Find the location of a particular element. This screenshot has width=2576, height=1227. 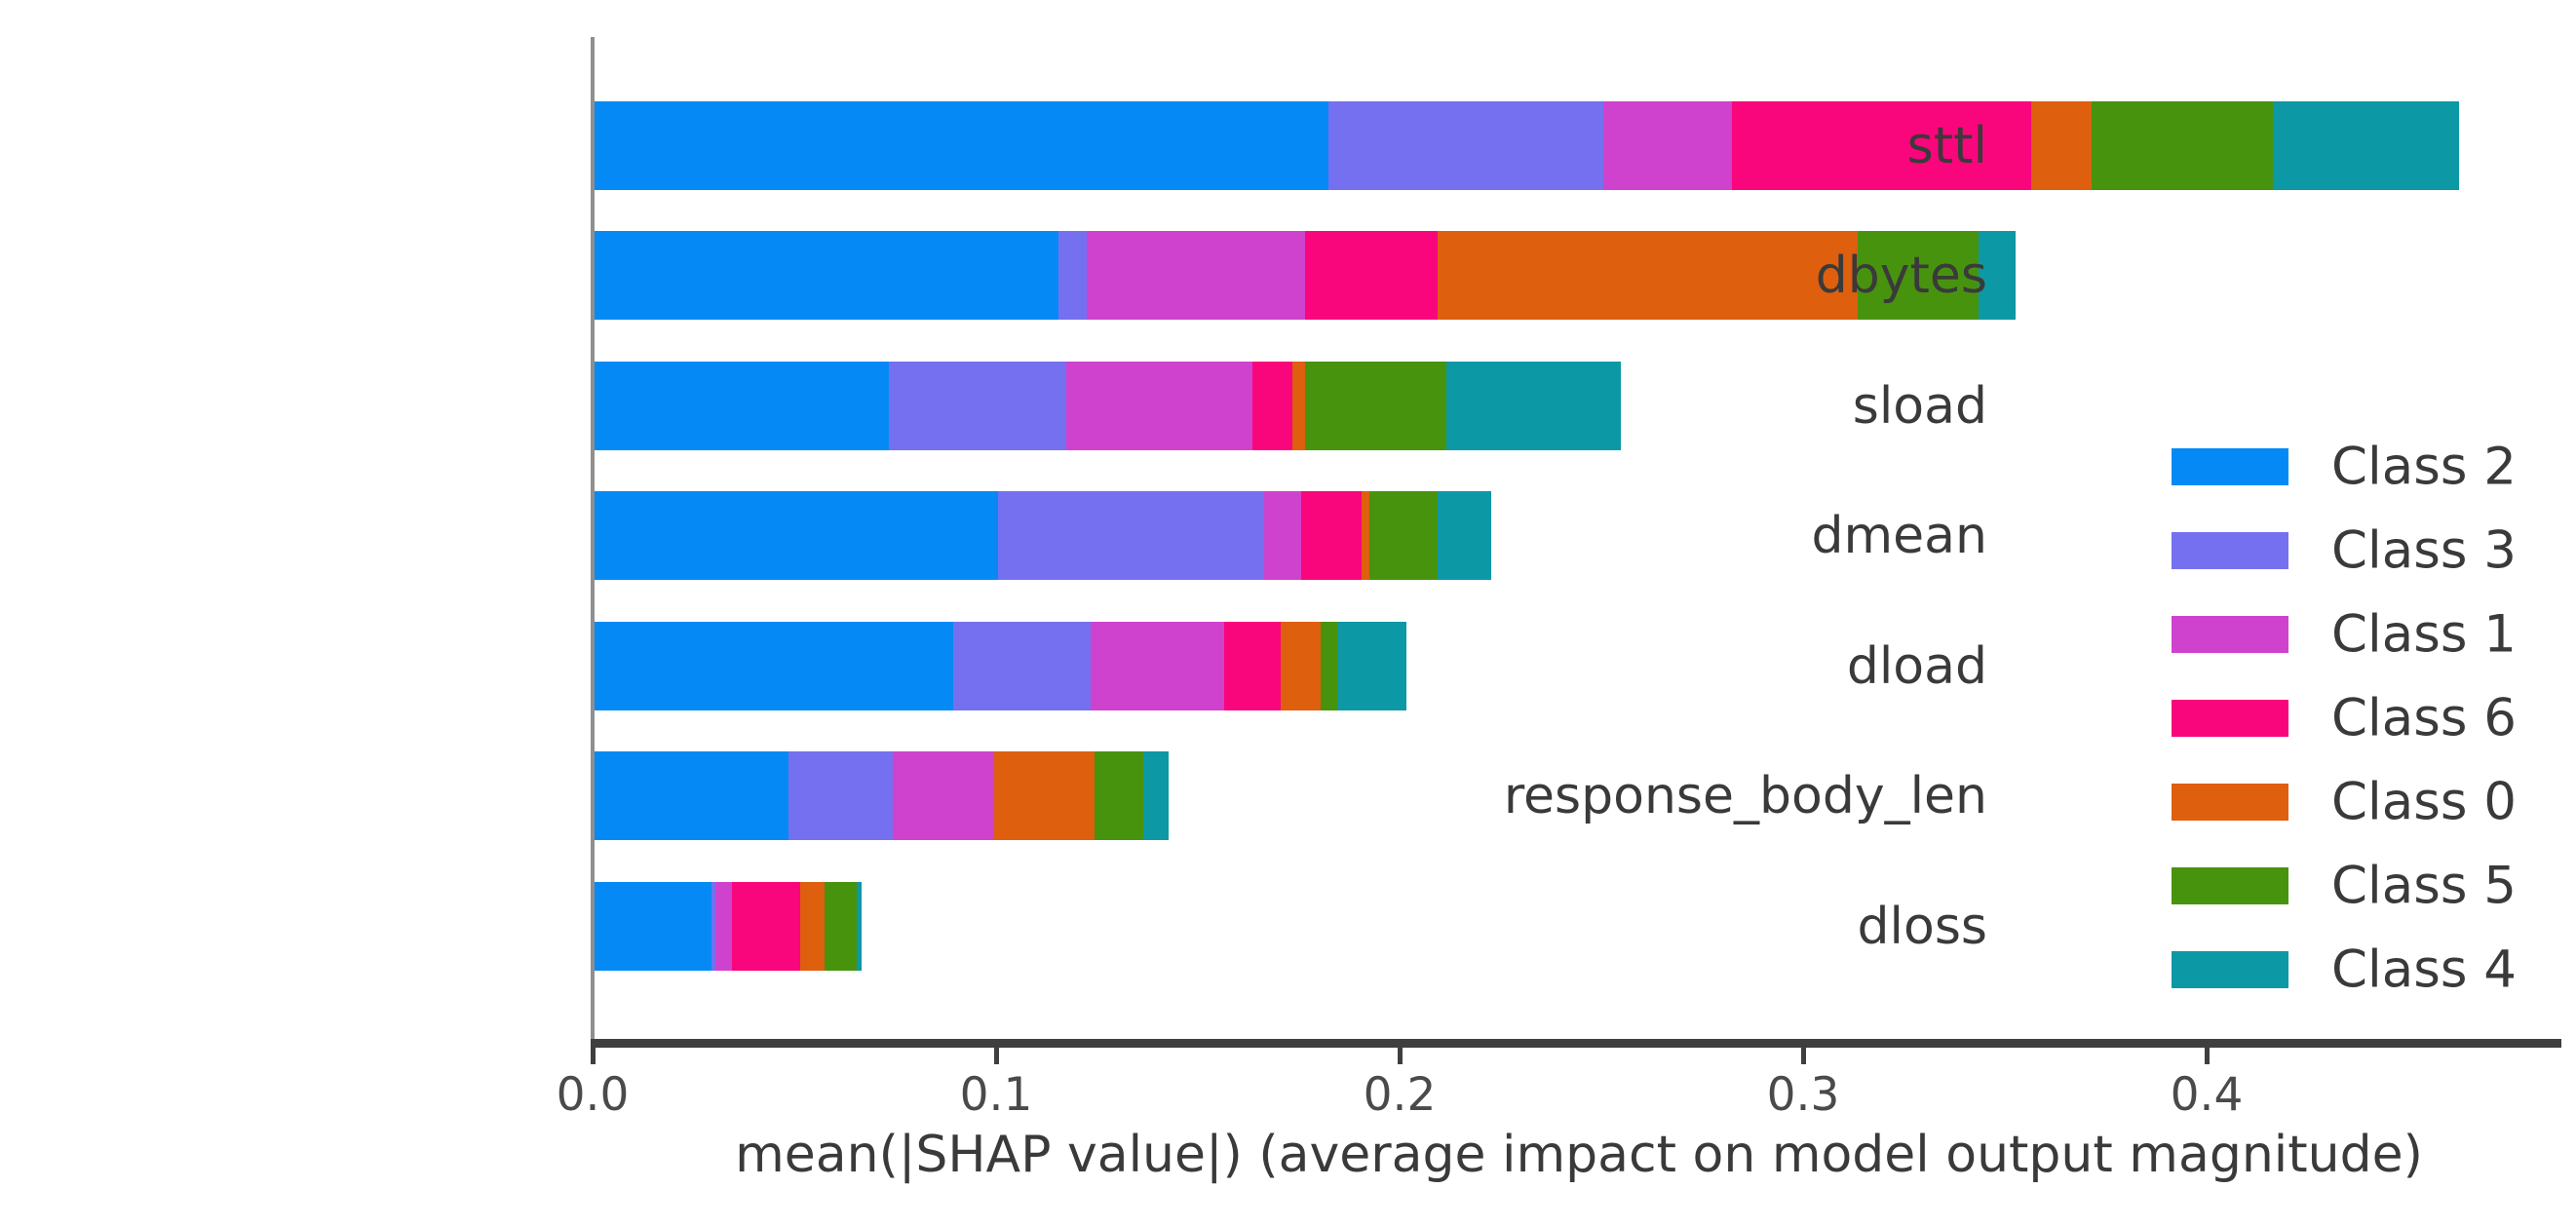

legend-label: Class 1 is located at coordinates (2424, 634).